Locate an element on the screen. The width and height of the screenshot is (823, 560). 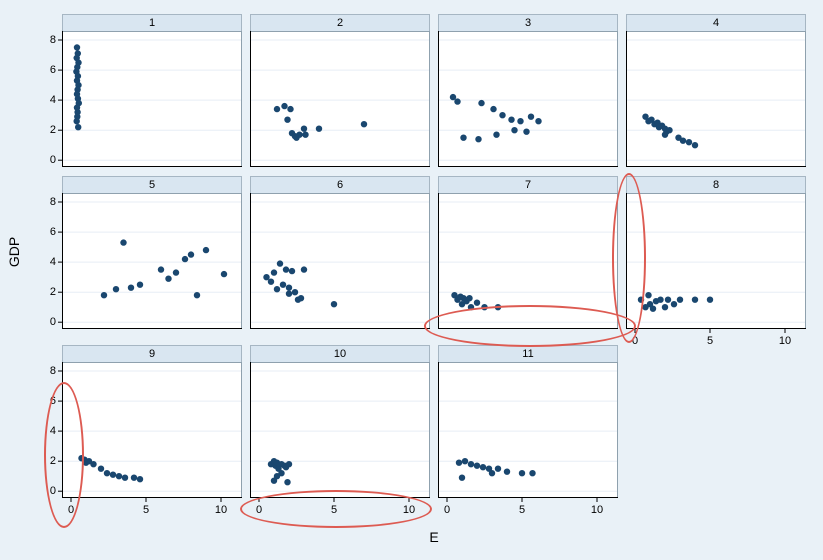
panel-11-plot is located at coordinates (528, 432).